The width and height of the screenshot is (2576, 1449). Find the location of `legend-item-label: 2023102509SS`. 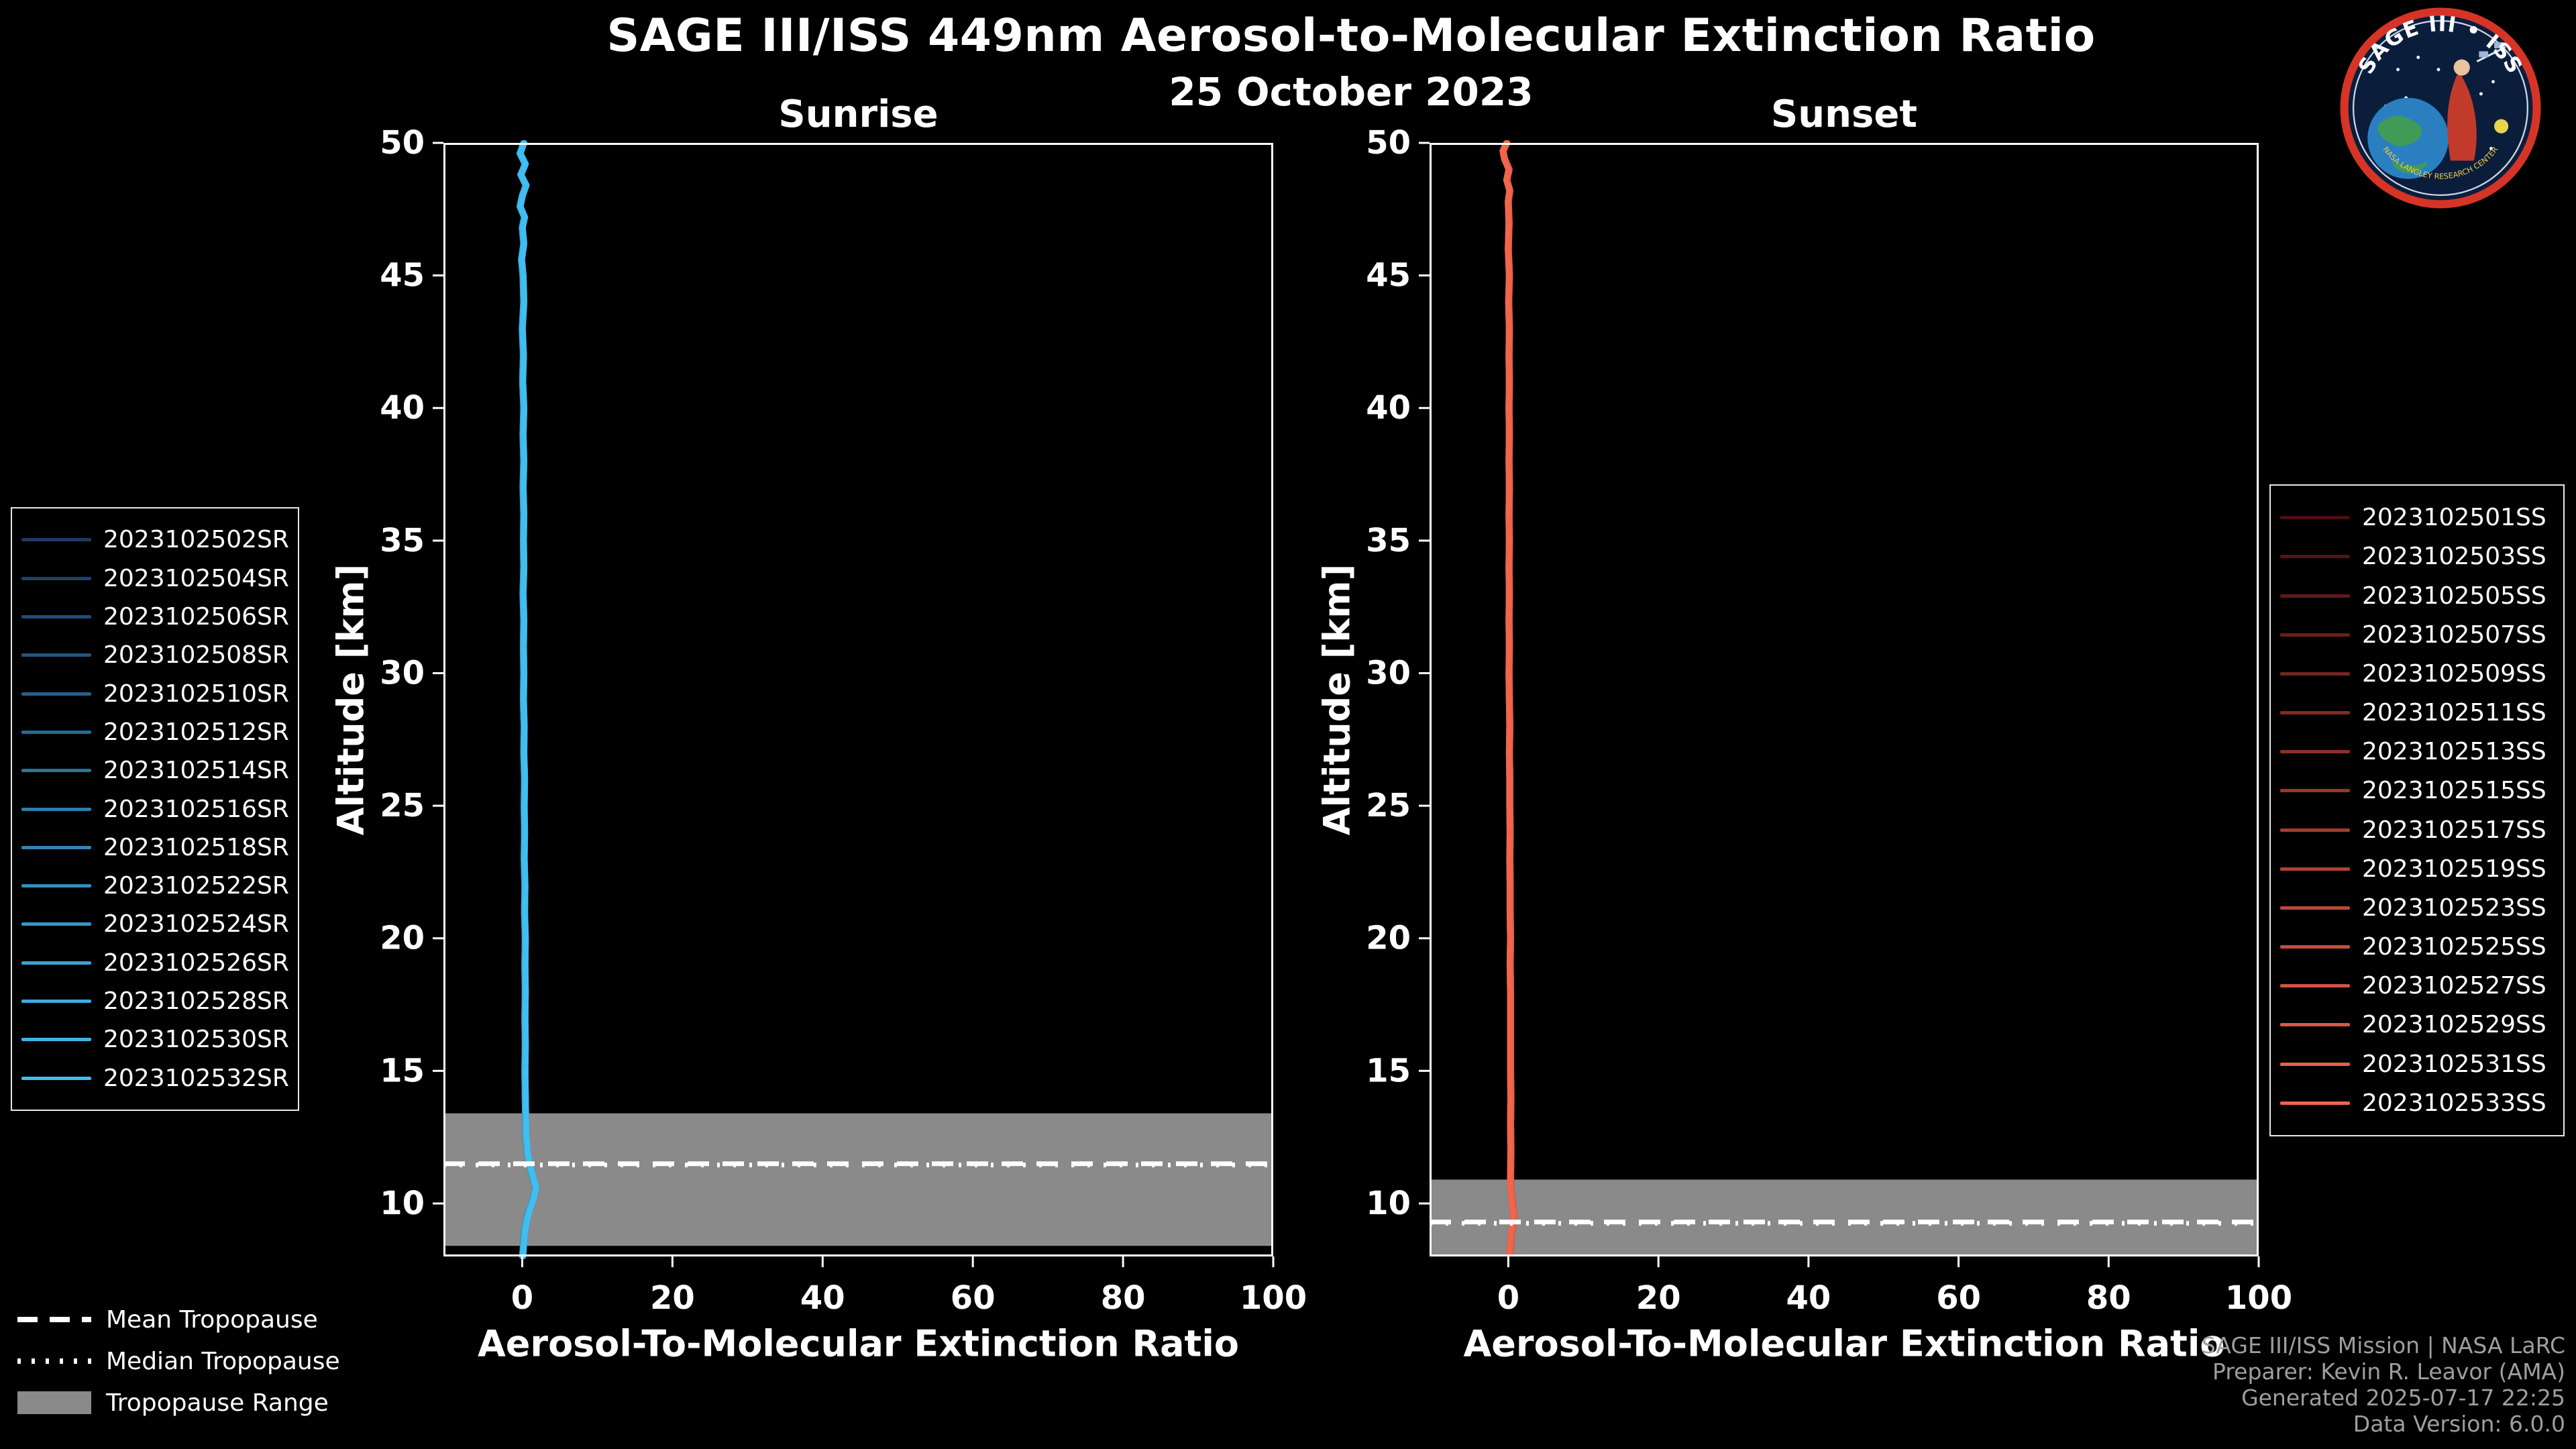

legend-item-label: 2023102509SS is located at coordinates (2454, 673).